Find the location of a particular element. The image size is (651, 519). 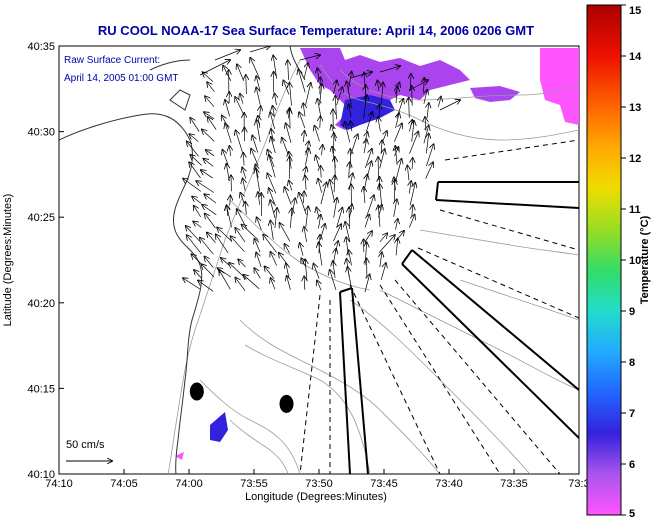

colorbar-ticks: 5 6 7 8 9 10 11 12 13 14 15 is located at coordinates (631, 261).